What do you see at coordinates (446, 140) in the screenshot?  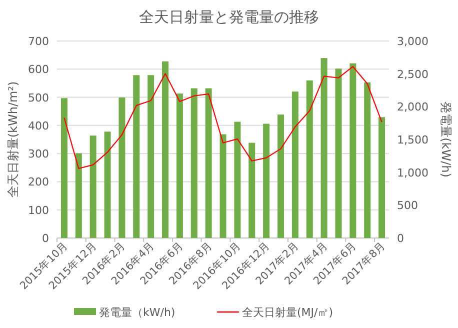 I see `y2-axis-title: 発電量(kW/h)` at bounding box center [446, 140].